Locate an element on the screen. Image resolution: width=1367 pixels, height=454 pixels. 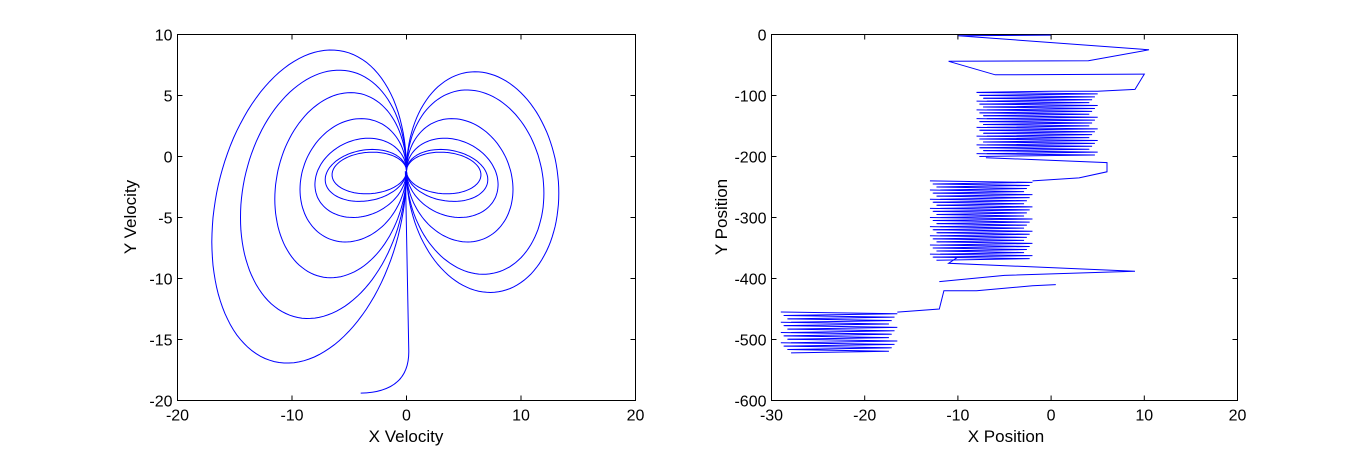
position-x-tick-label: -20 is located at coordinates (864, 416).